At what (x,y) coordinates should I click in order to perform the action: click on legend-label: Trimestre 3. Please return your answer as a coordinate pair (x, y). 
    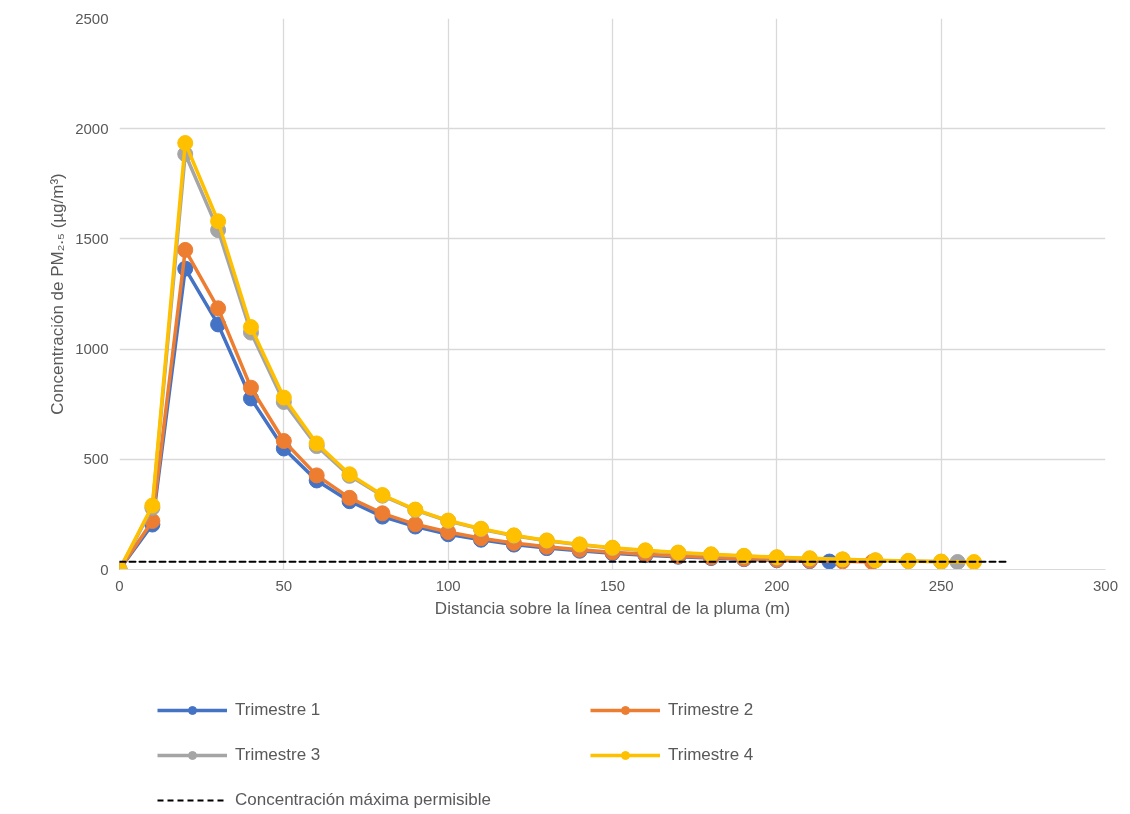
    Looking at the image, I should click on (278, 755).